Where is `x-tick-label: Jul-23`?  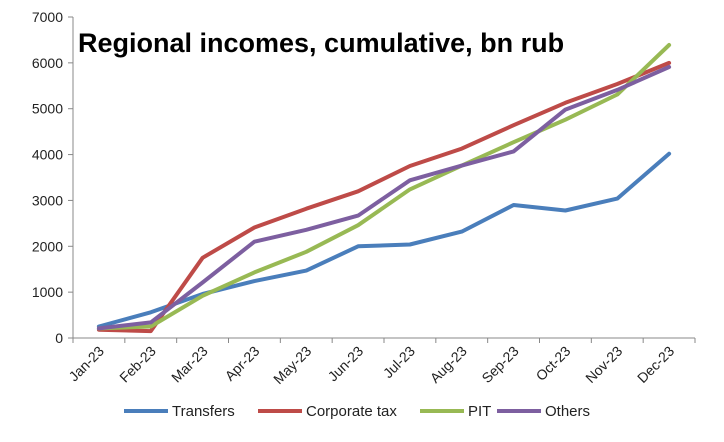 x-tick-label: Jul-23 is located at coordinates (399, 362).